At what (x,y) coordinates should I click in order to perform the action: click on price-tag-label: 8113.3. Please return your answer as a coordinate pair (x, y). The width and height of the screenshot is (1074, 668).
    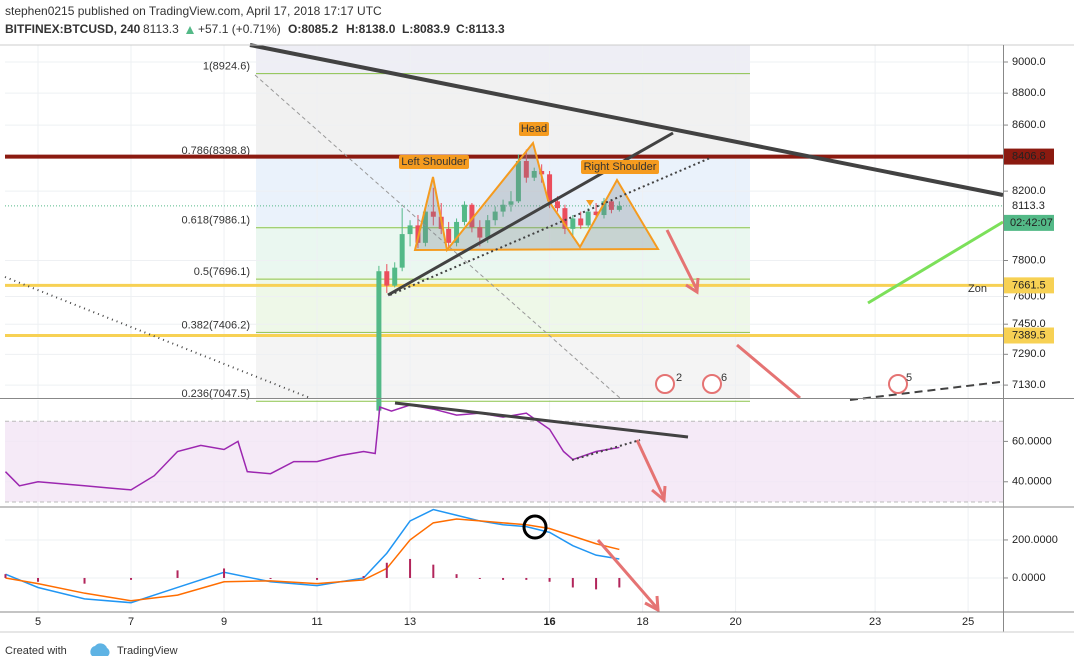
    Looking at the image, I should click on (1028, 206).